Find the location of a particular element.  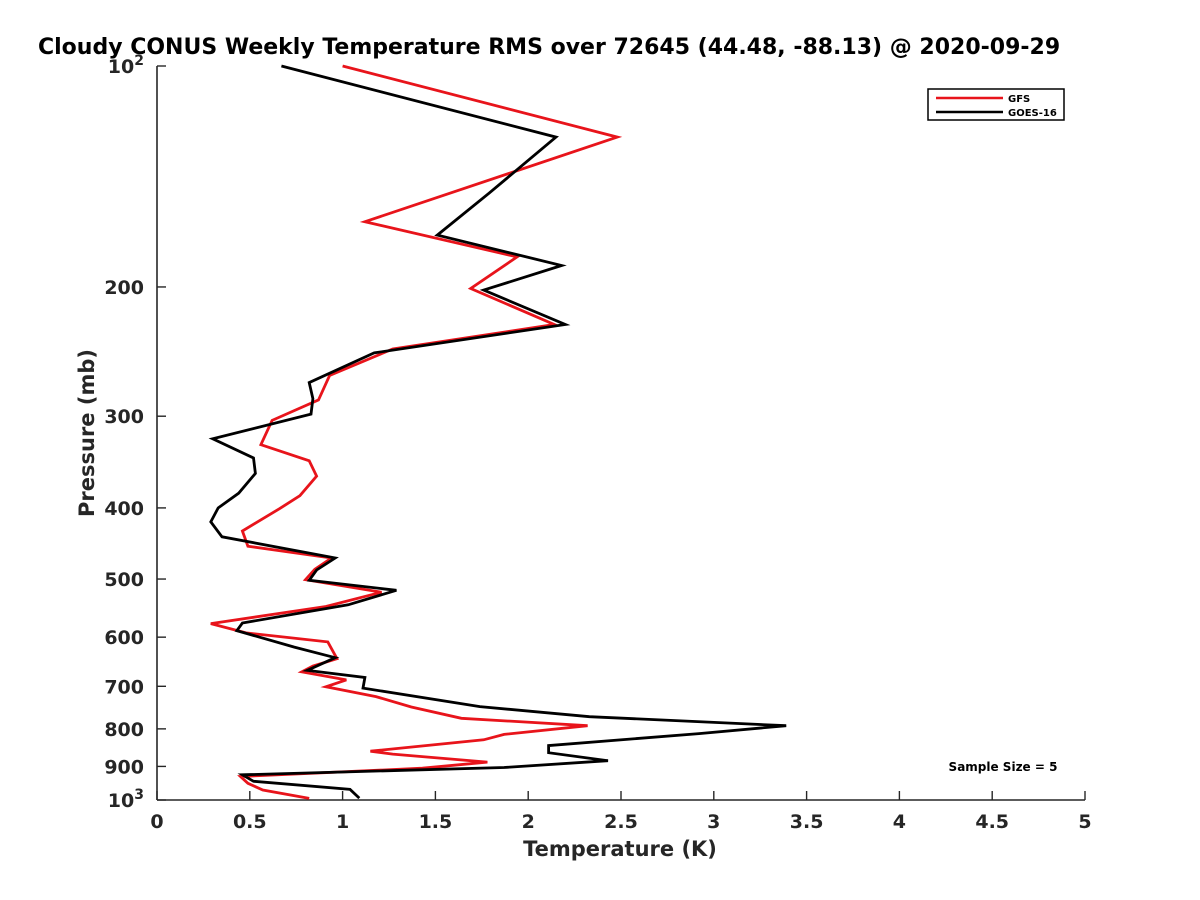

y-tick-label: 500 is located at coordinates (124, 580).